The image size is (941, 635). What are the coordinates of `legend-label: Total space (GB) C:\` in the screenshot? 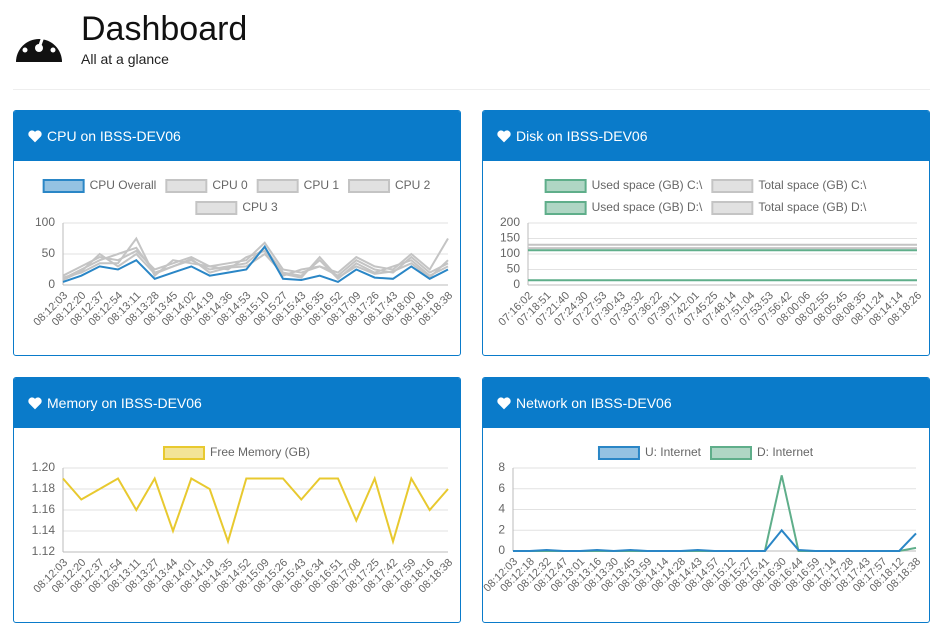 It's located at (812, 185).